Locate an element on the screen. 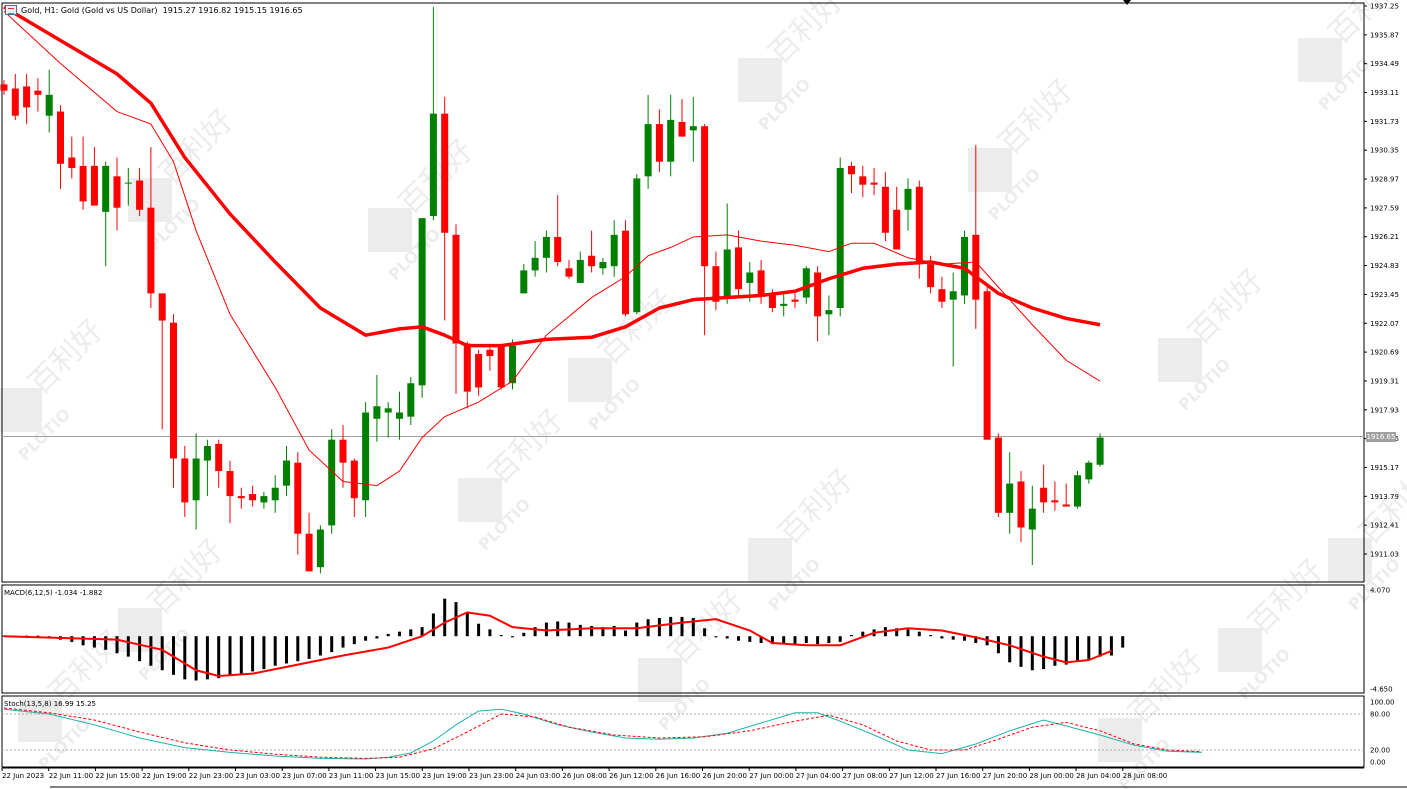  chart-menu-icon is located at coordinates (11, 10).